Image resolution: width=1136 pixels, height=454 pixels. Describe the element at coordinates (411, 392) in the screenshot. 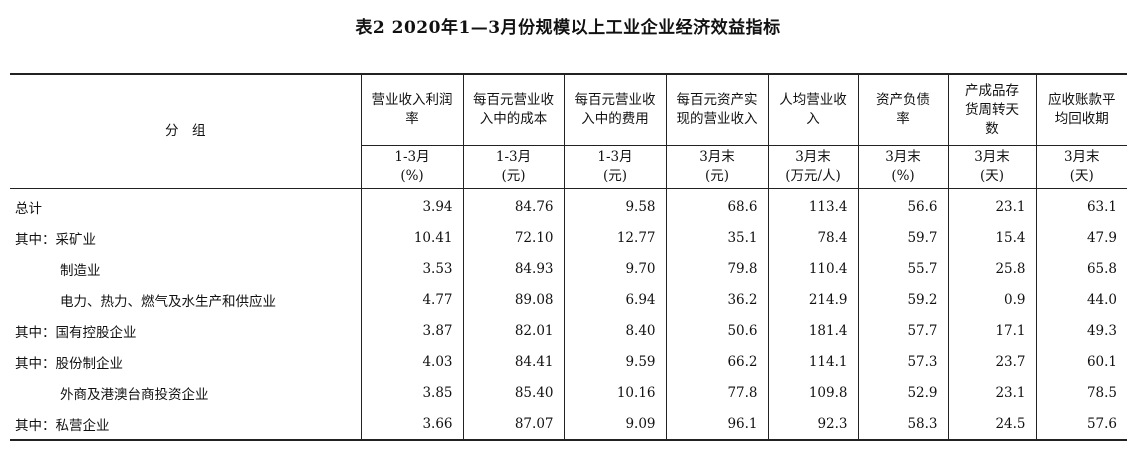

I see `table-cell: 3.85` at that location.